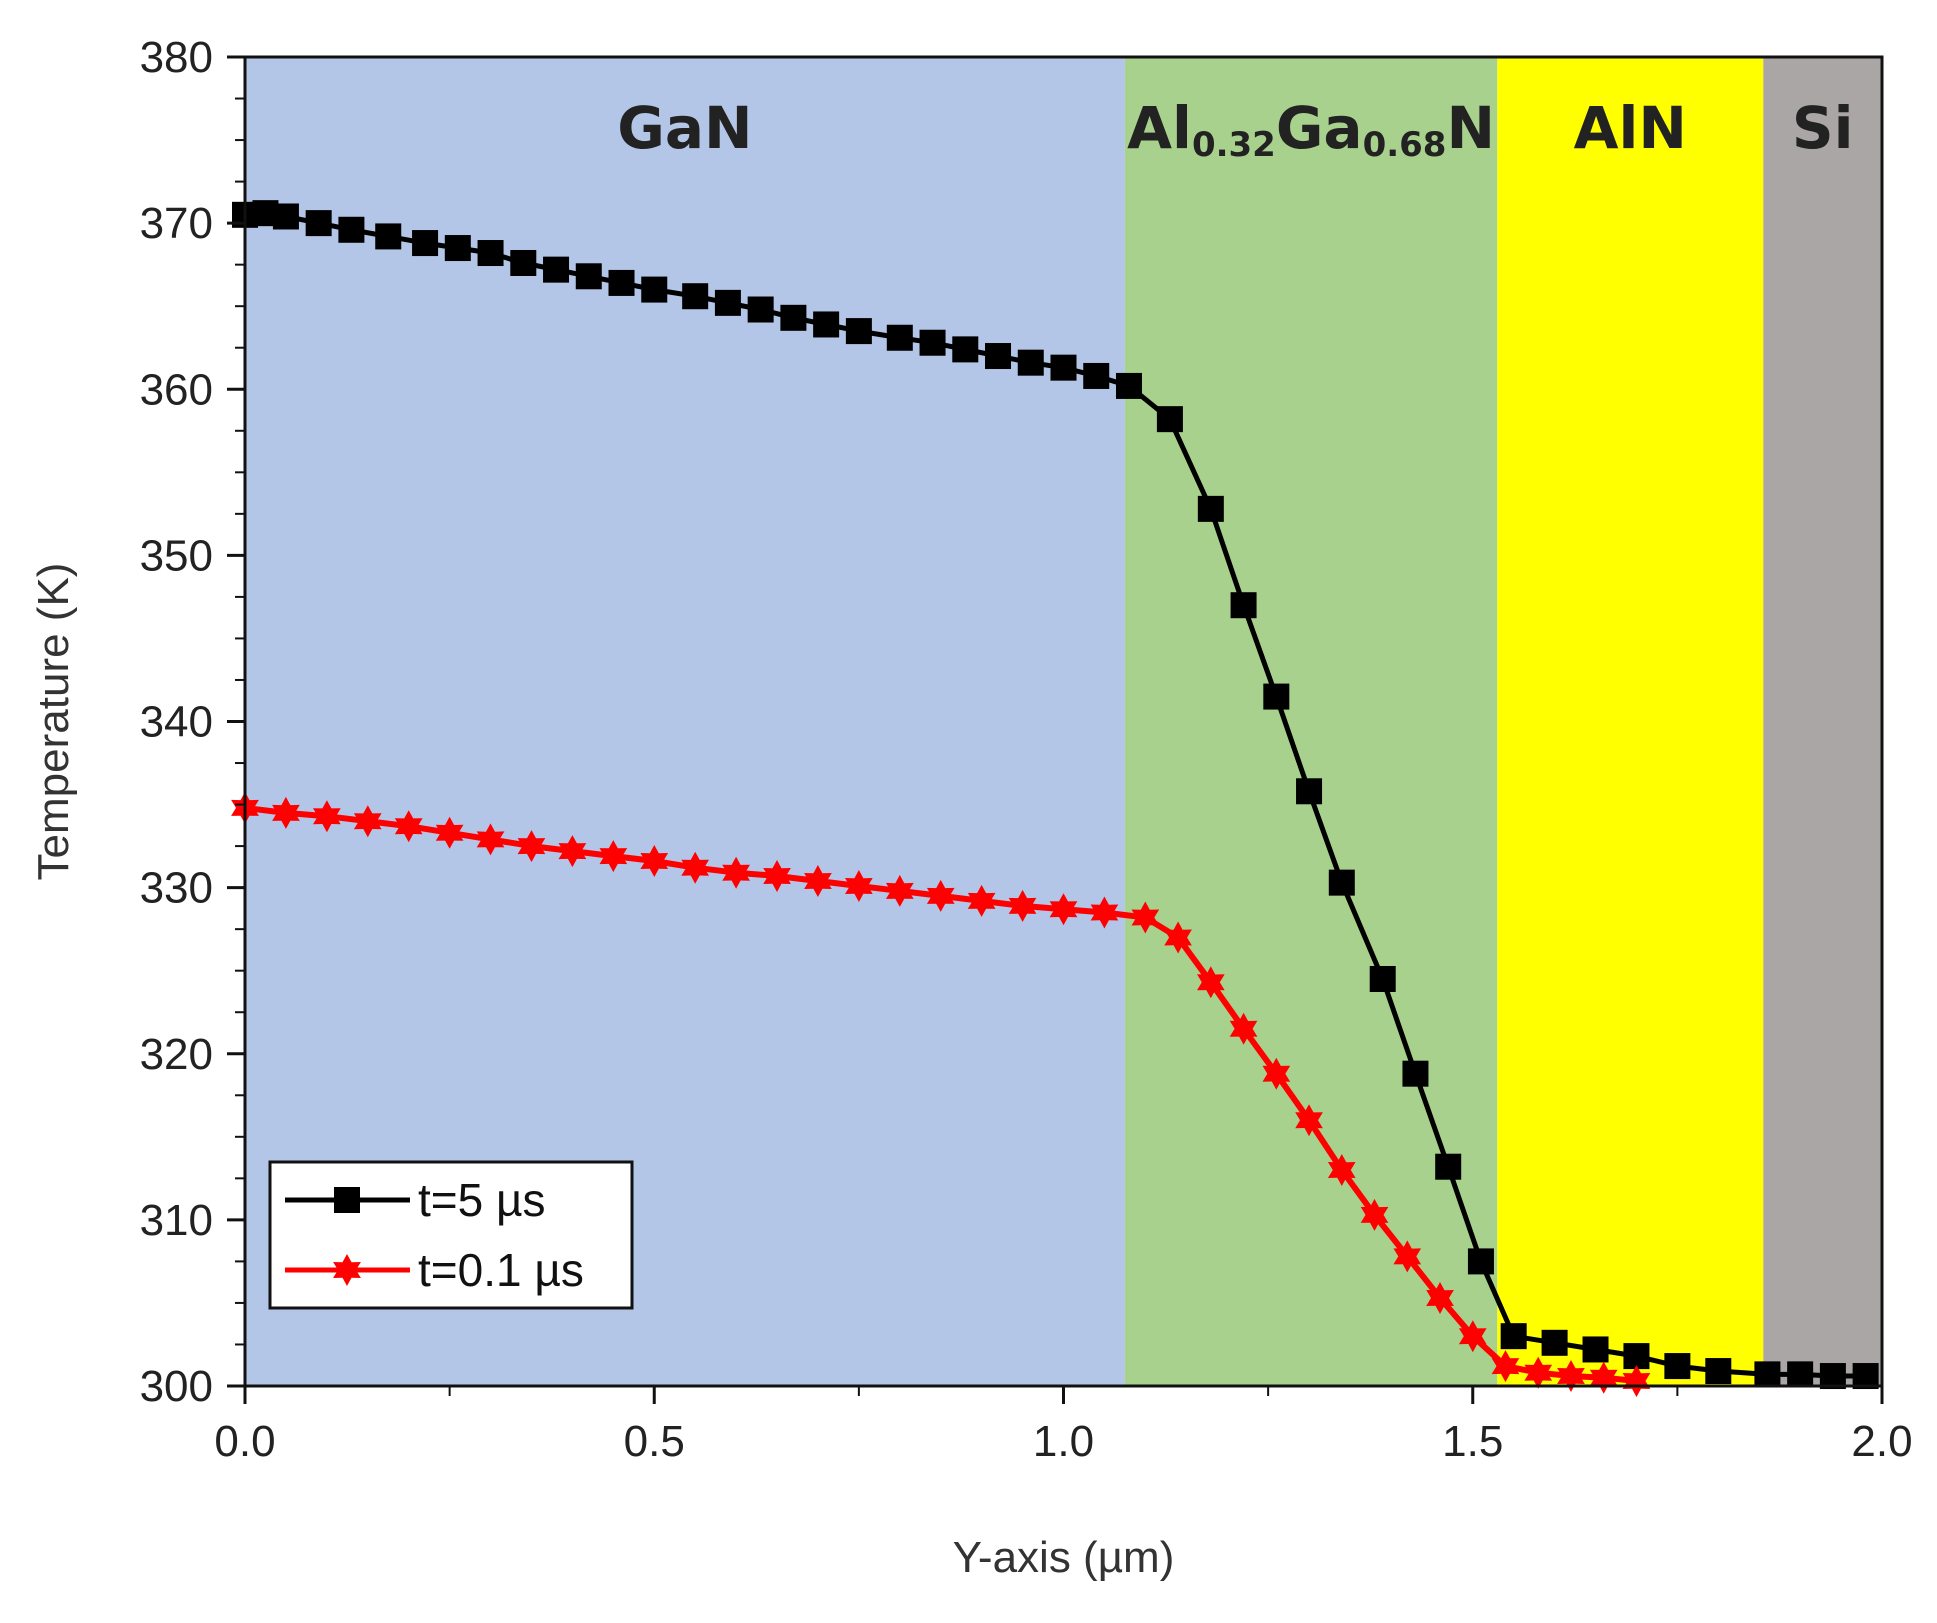  I want to click on region-label-2: AlN, so click(1630, 128).